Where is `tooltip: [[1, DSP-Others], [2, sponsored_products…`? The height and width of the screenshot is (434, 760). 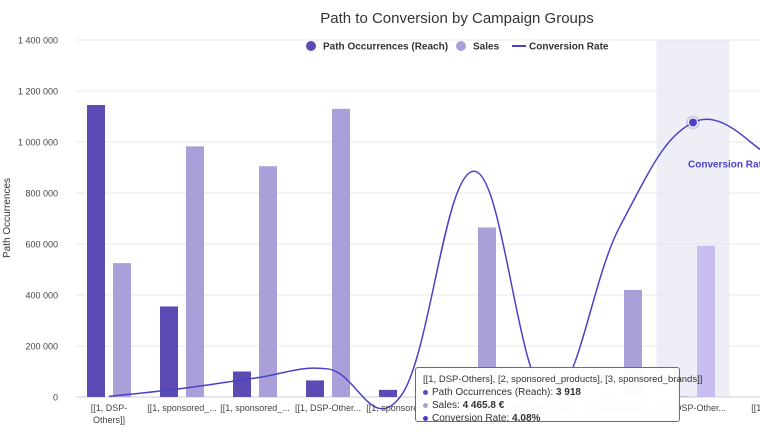 tooltip: [[1, DSP-Others], [2, sponsored_products… is located at coordinates (559, 396).